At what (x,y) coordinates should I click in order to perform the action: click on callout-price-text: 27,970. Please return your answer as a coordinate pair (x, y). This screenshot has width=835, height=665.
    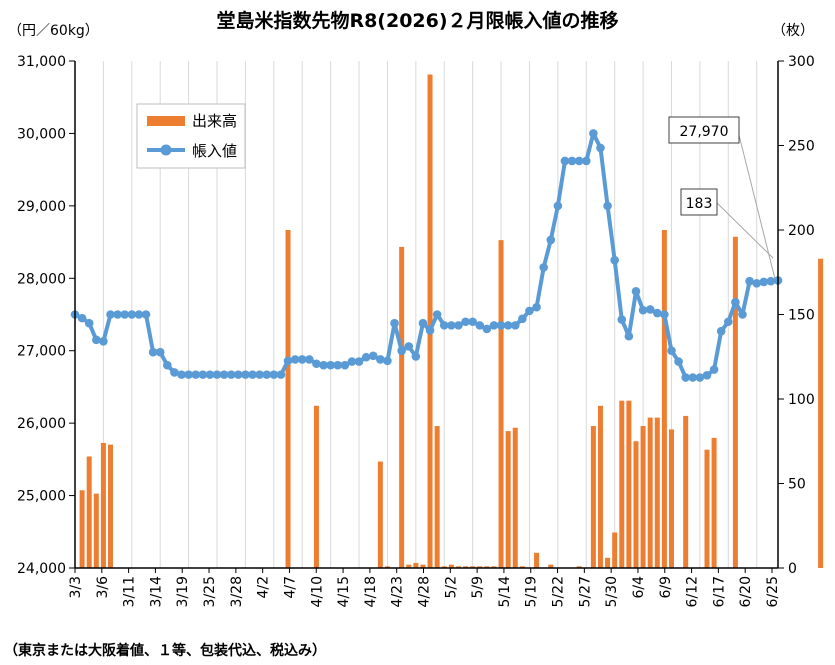
    Looking at the image, I should click on (704, 132).